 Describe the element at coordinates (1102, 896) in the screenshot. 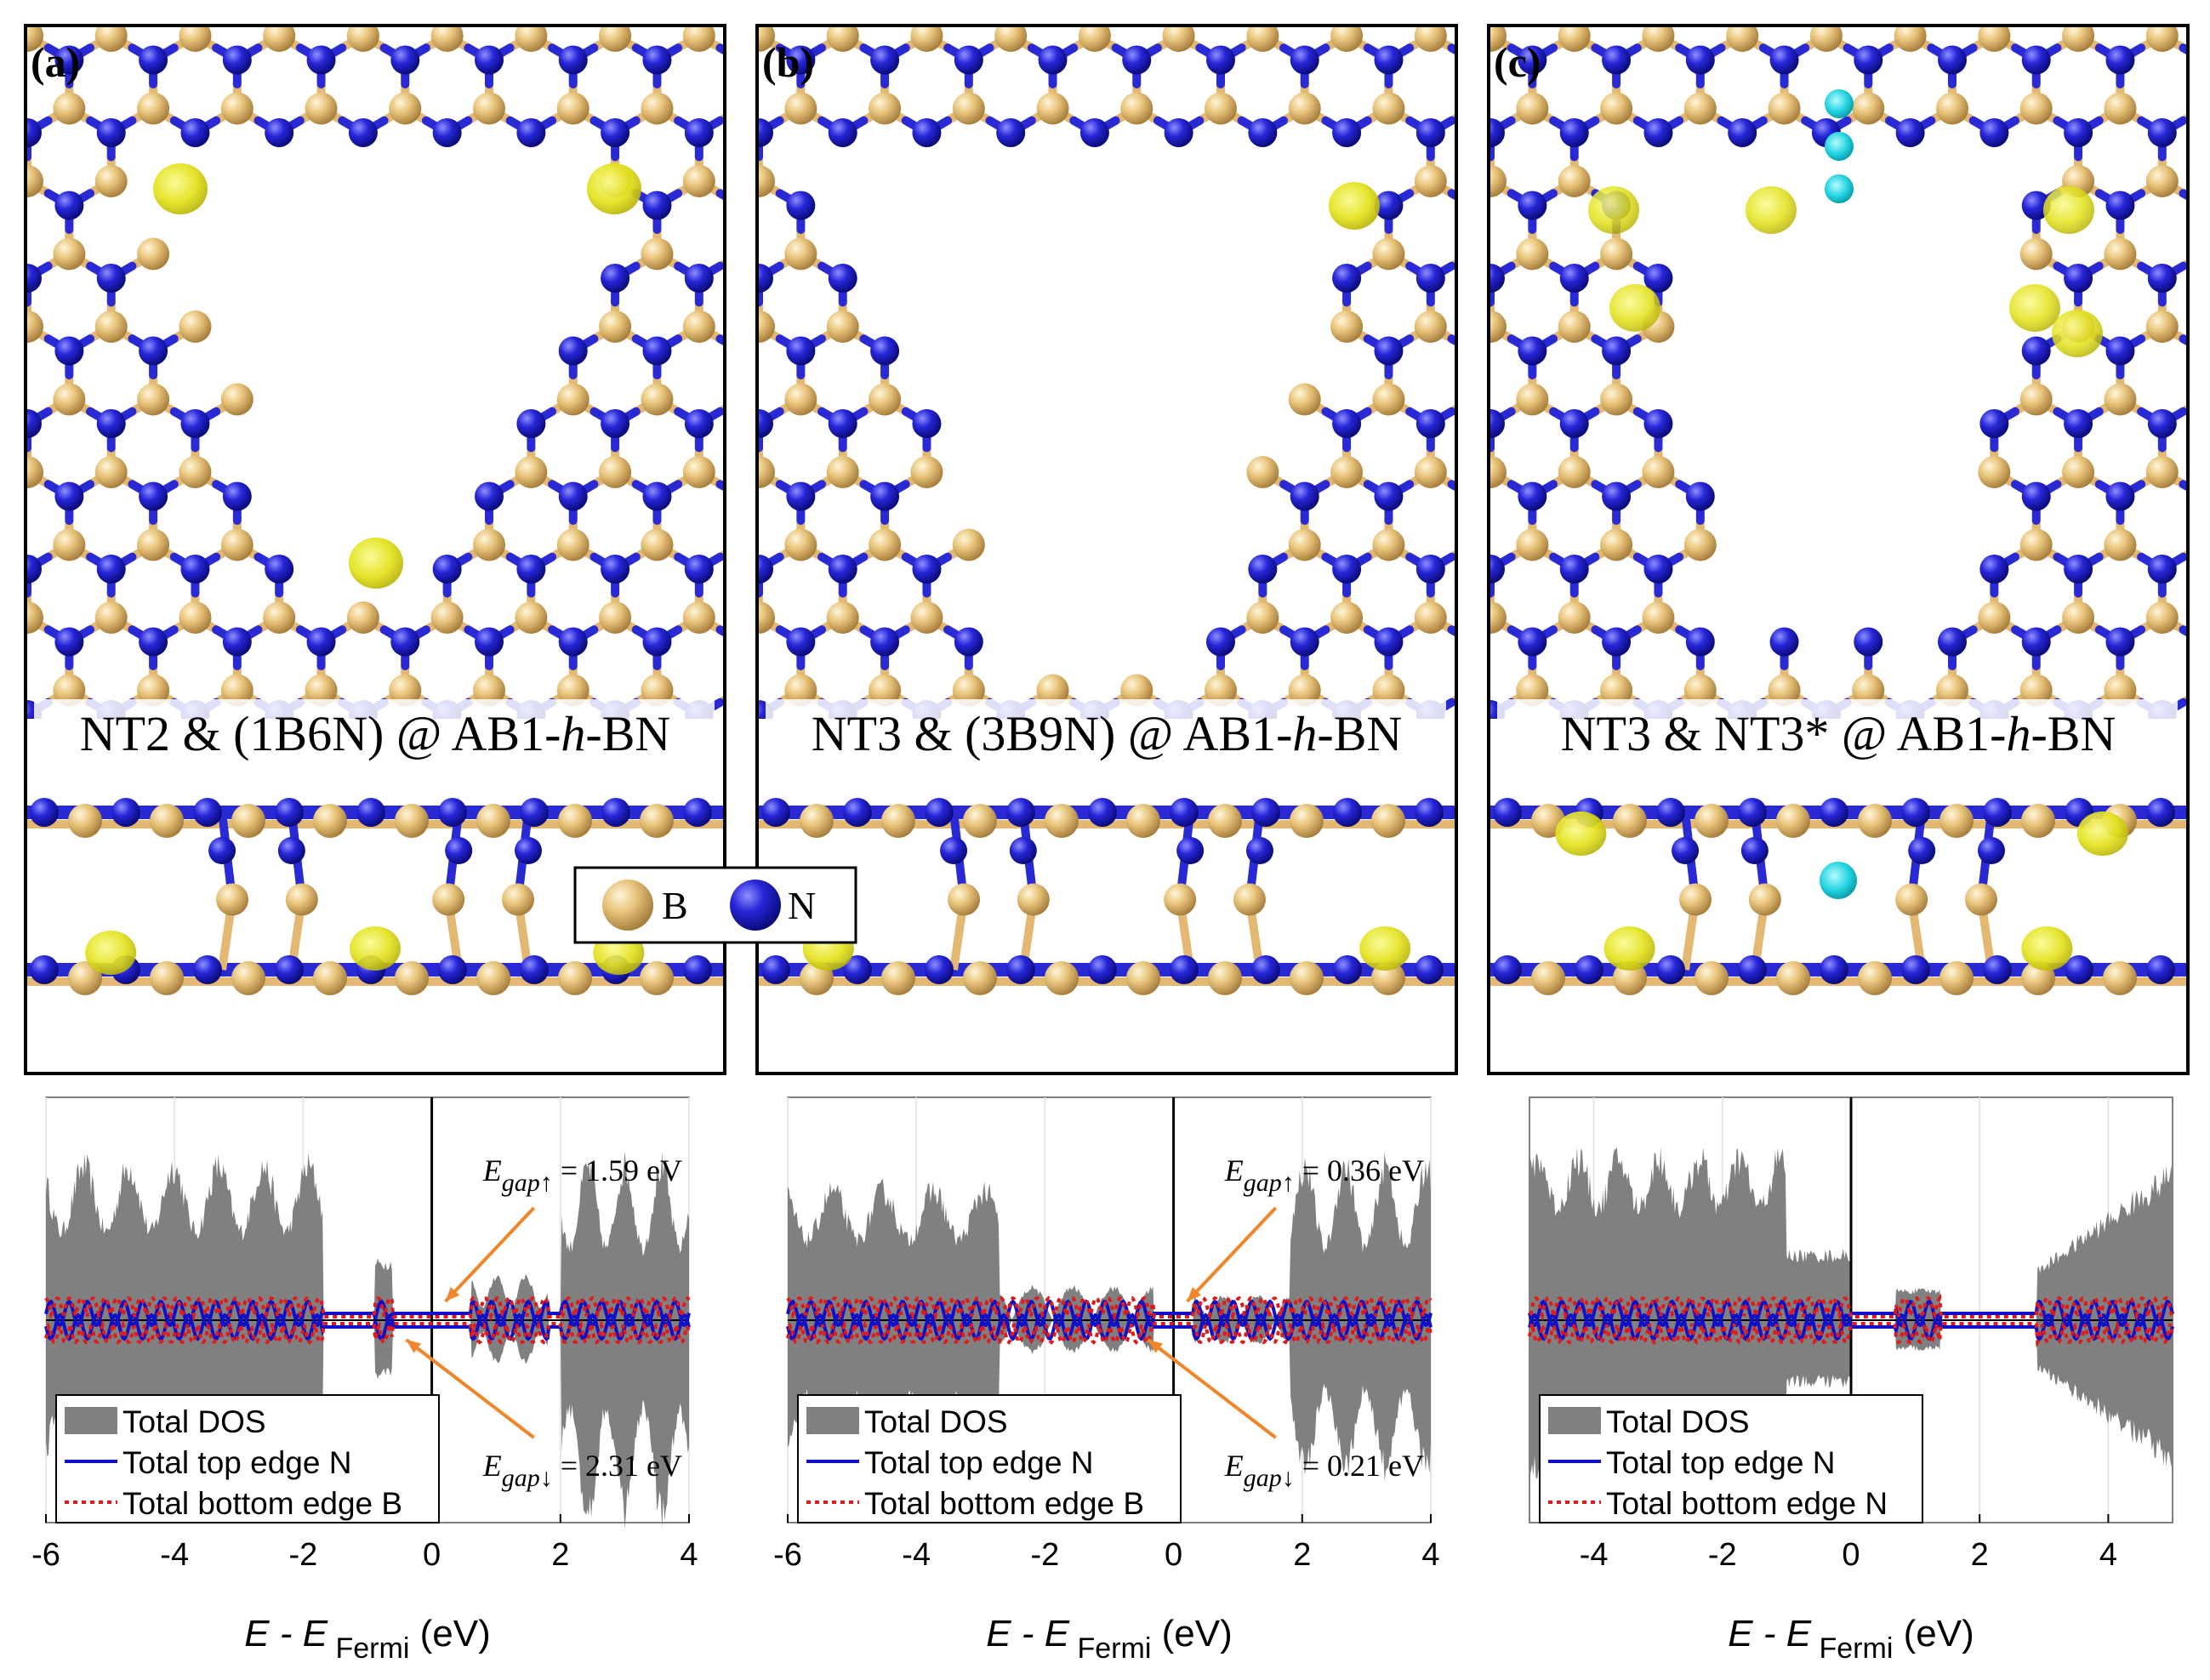

I see `side-atom-layer` at that location.